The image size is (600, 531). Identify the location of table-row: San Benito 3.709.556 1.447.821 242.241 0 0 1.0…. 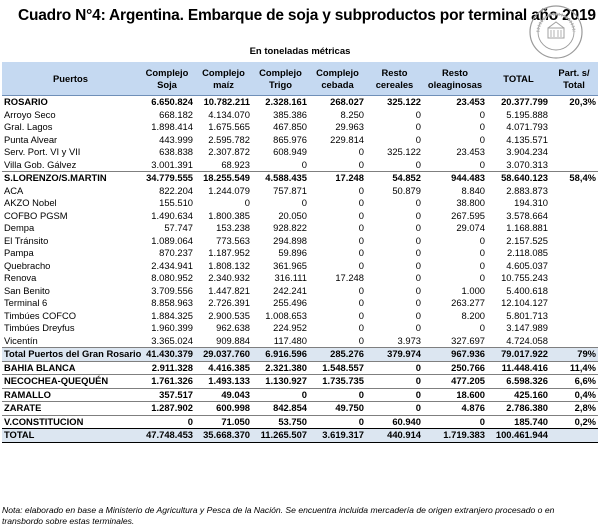
(300, 291).